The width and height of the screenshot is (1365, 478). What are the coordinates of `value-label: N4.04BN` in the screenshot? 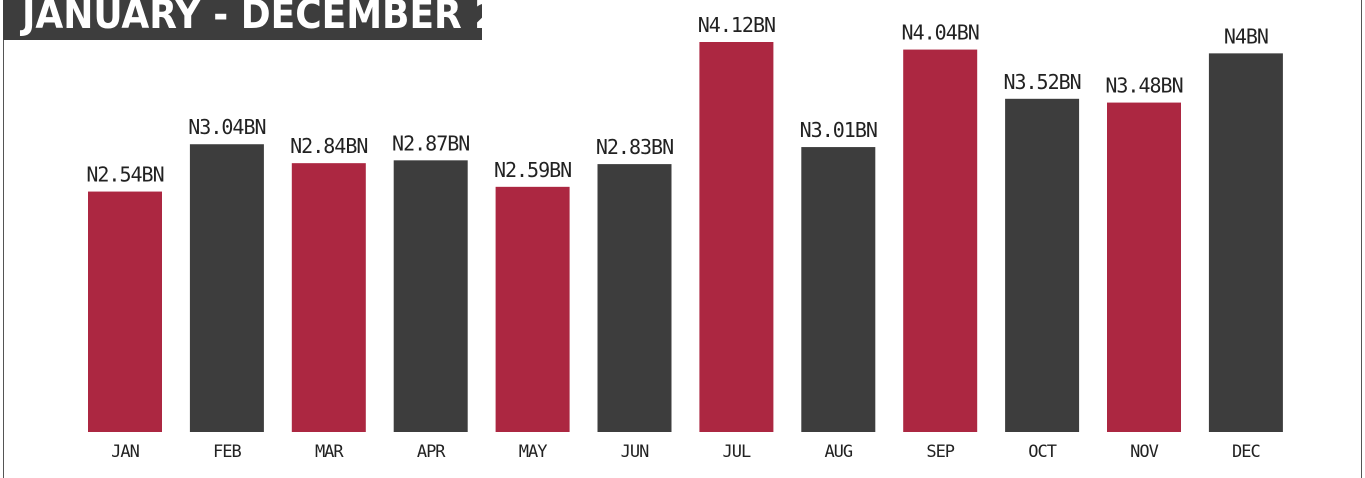 It's located at (940, 33).